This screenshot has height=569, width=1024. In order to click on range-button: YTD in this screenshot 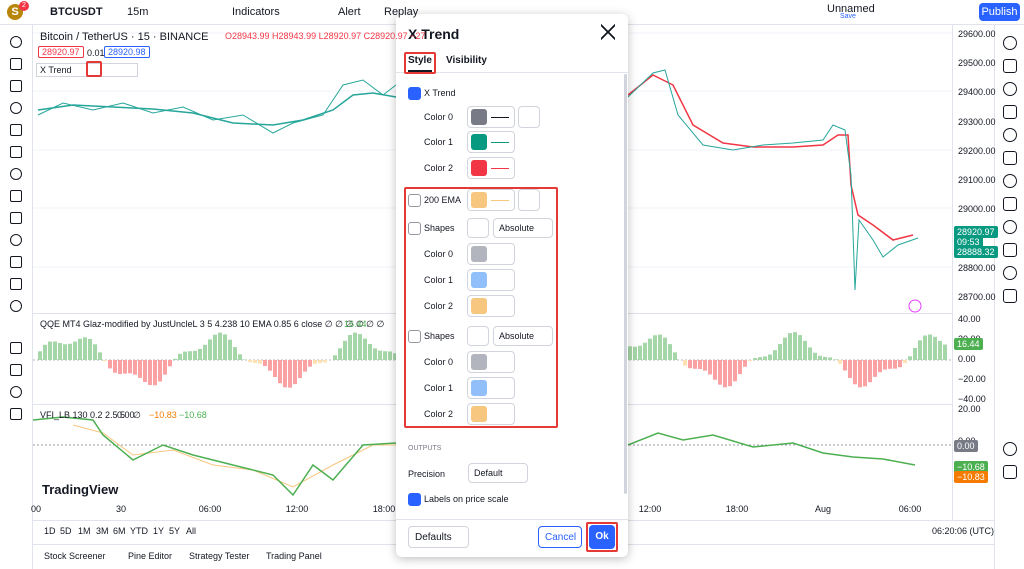, I will do `click(139, 531)`.